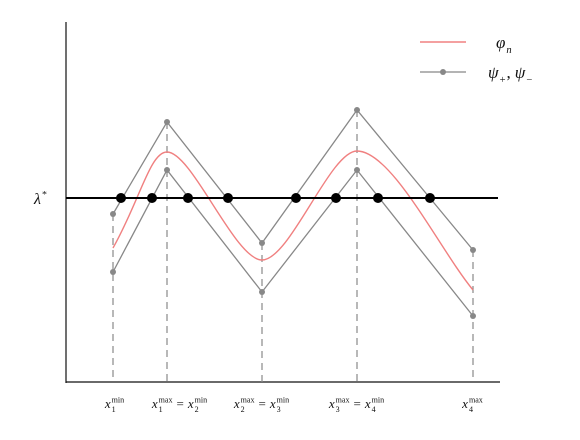 Image resolution: width=580 pixels, height=440 pixels. Describe the element at coordinates (443, 72) in the screenshot. I see `legend-psi-marker` at that location.